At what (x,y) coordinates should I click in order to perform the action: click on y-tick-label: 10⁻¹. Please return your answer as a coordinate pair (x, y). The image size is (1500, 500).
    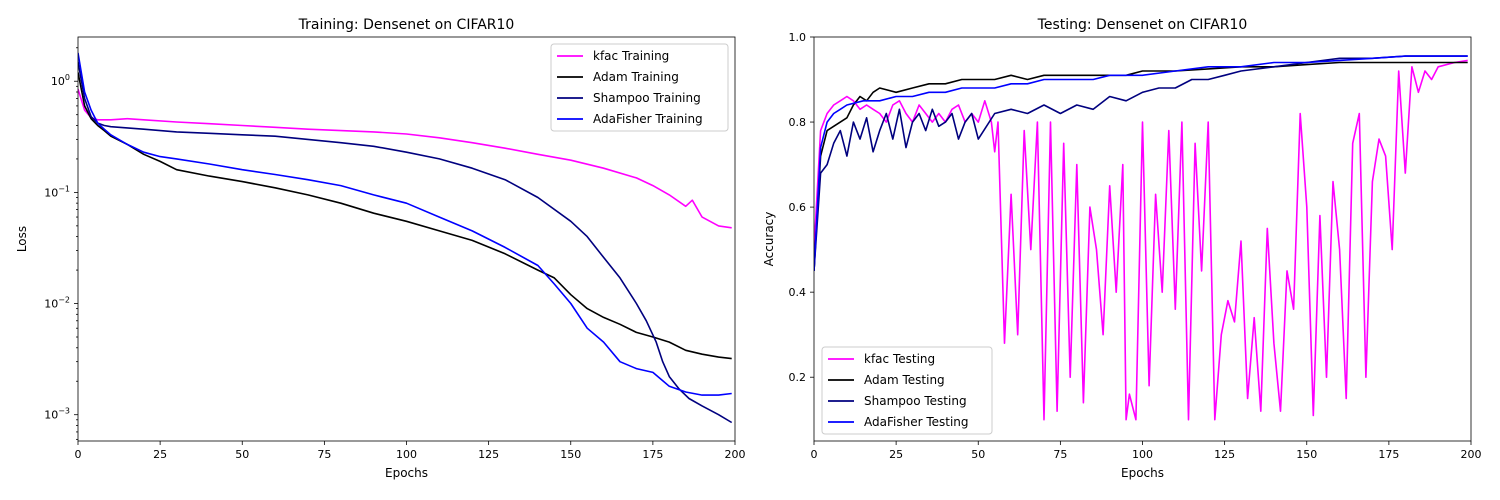
    Looking at the image, I should click on (57, 191).